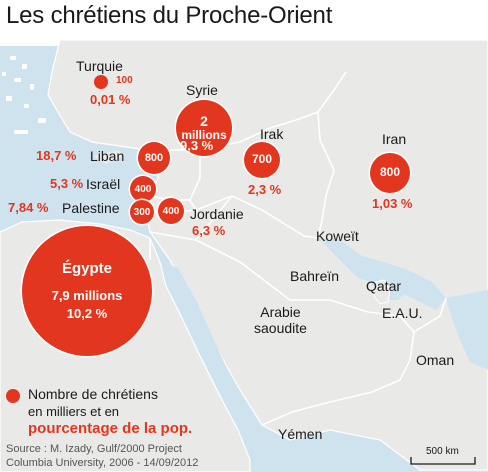  I want to click on bubble-israel: 400, so click(143, 189).